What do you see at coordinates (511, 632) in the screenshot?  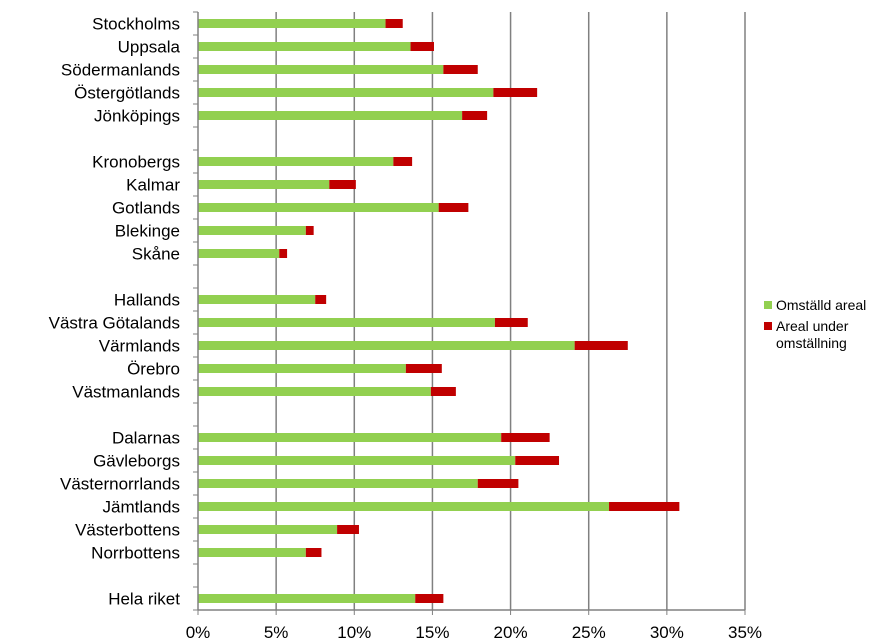 I see `x-tick-label-20: 20%` at bounding box center [511, 632].